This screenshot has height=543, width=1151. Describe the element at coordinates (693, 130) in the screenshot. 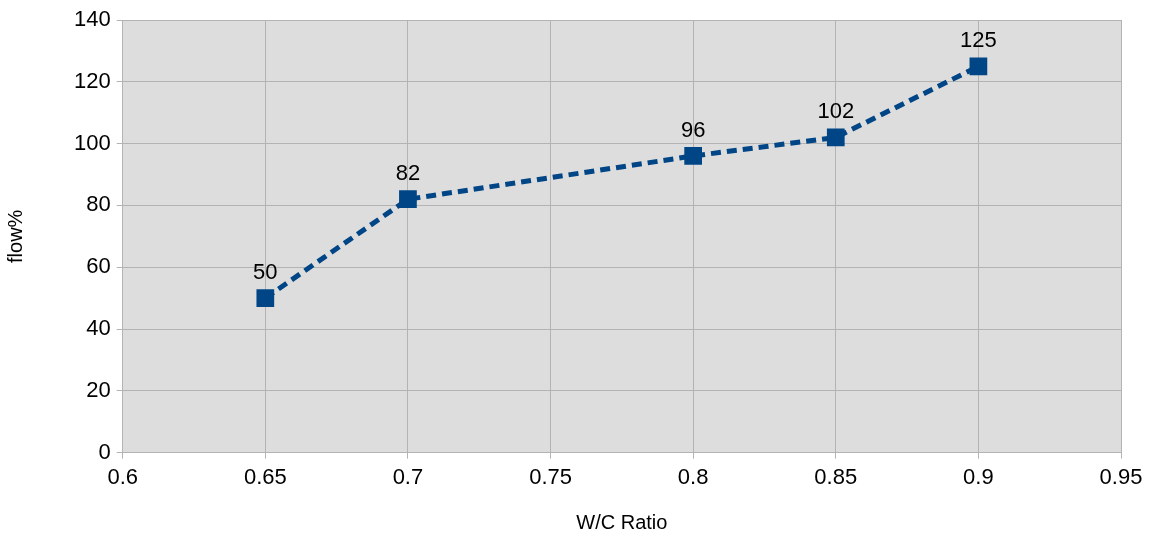

I see `data-label: 96` at that location.